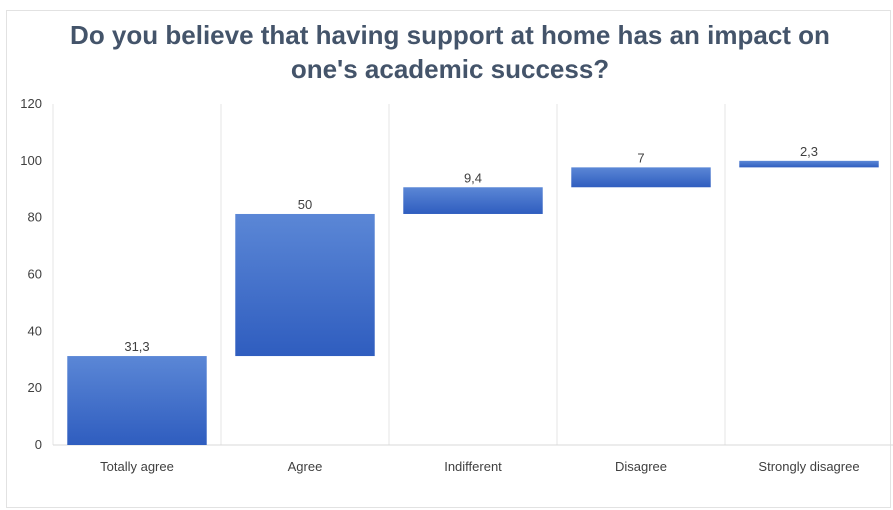 The image size is (893, 510). What do you see at coordinates (136, 346) in the screenshot?
I see `data-label: 31,3` at bounding box center [136, 346].